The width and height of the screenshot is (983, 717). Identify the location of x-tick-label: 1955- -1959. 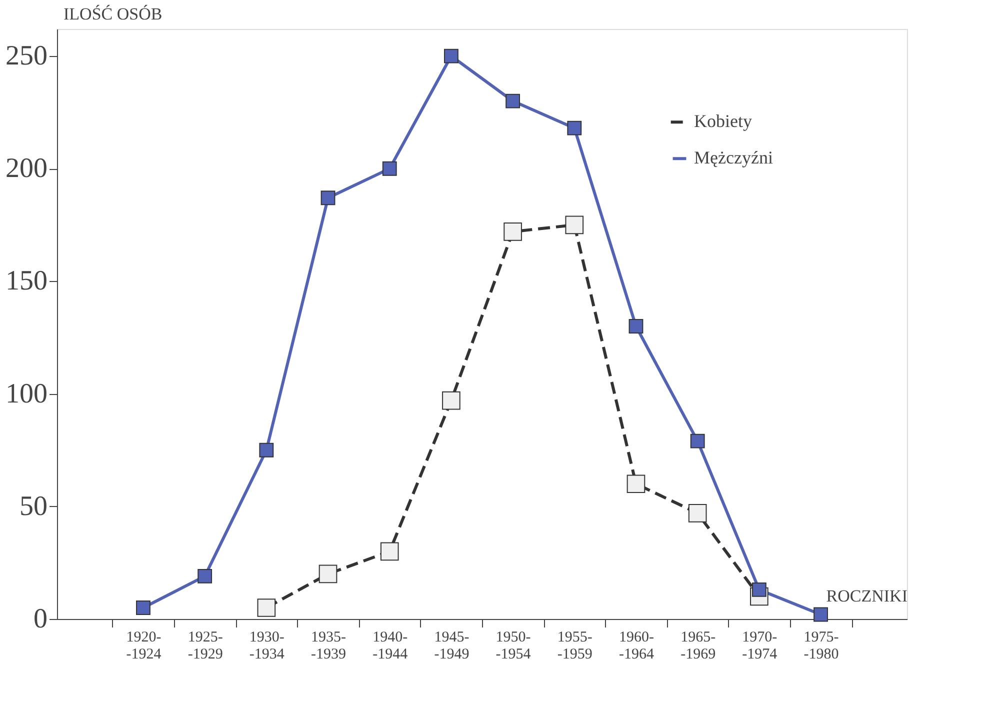
(574, 646).